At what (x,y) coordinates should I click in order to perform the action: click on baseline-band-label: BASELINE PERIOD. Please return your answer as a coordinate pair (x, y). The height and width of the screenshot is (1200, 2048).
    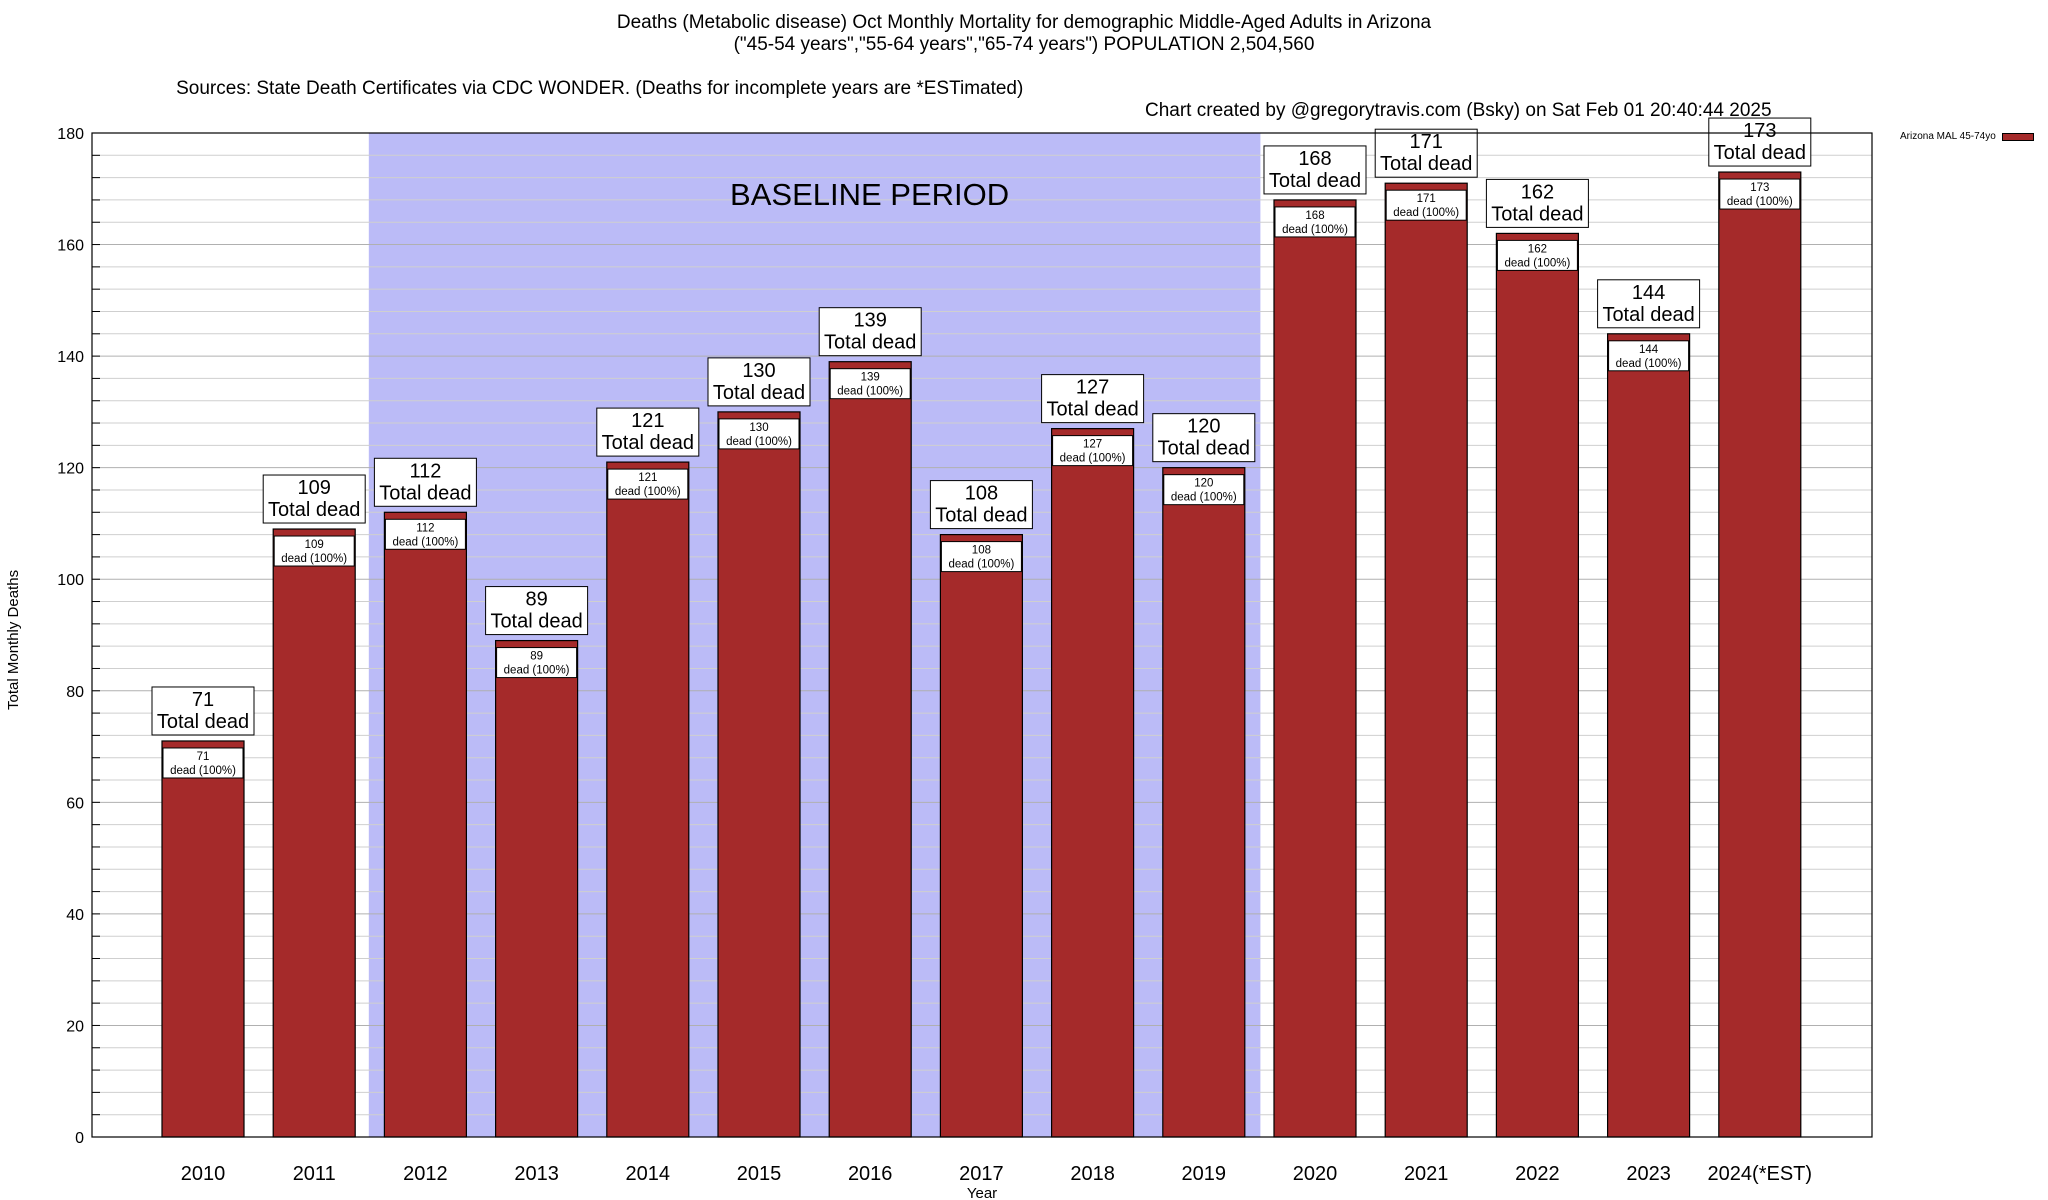
    Looking at the image, I should click on (869, 194).